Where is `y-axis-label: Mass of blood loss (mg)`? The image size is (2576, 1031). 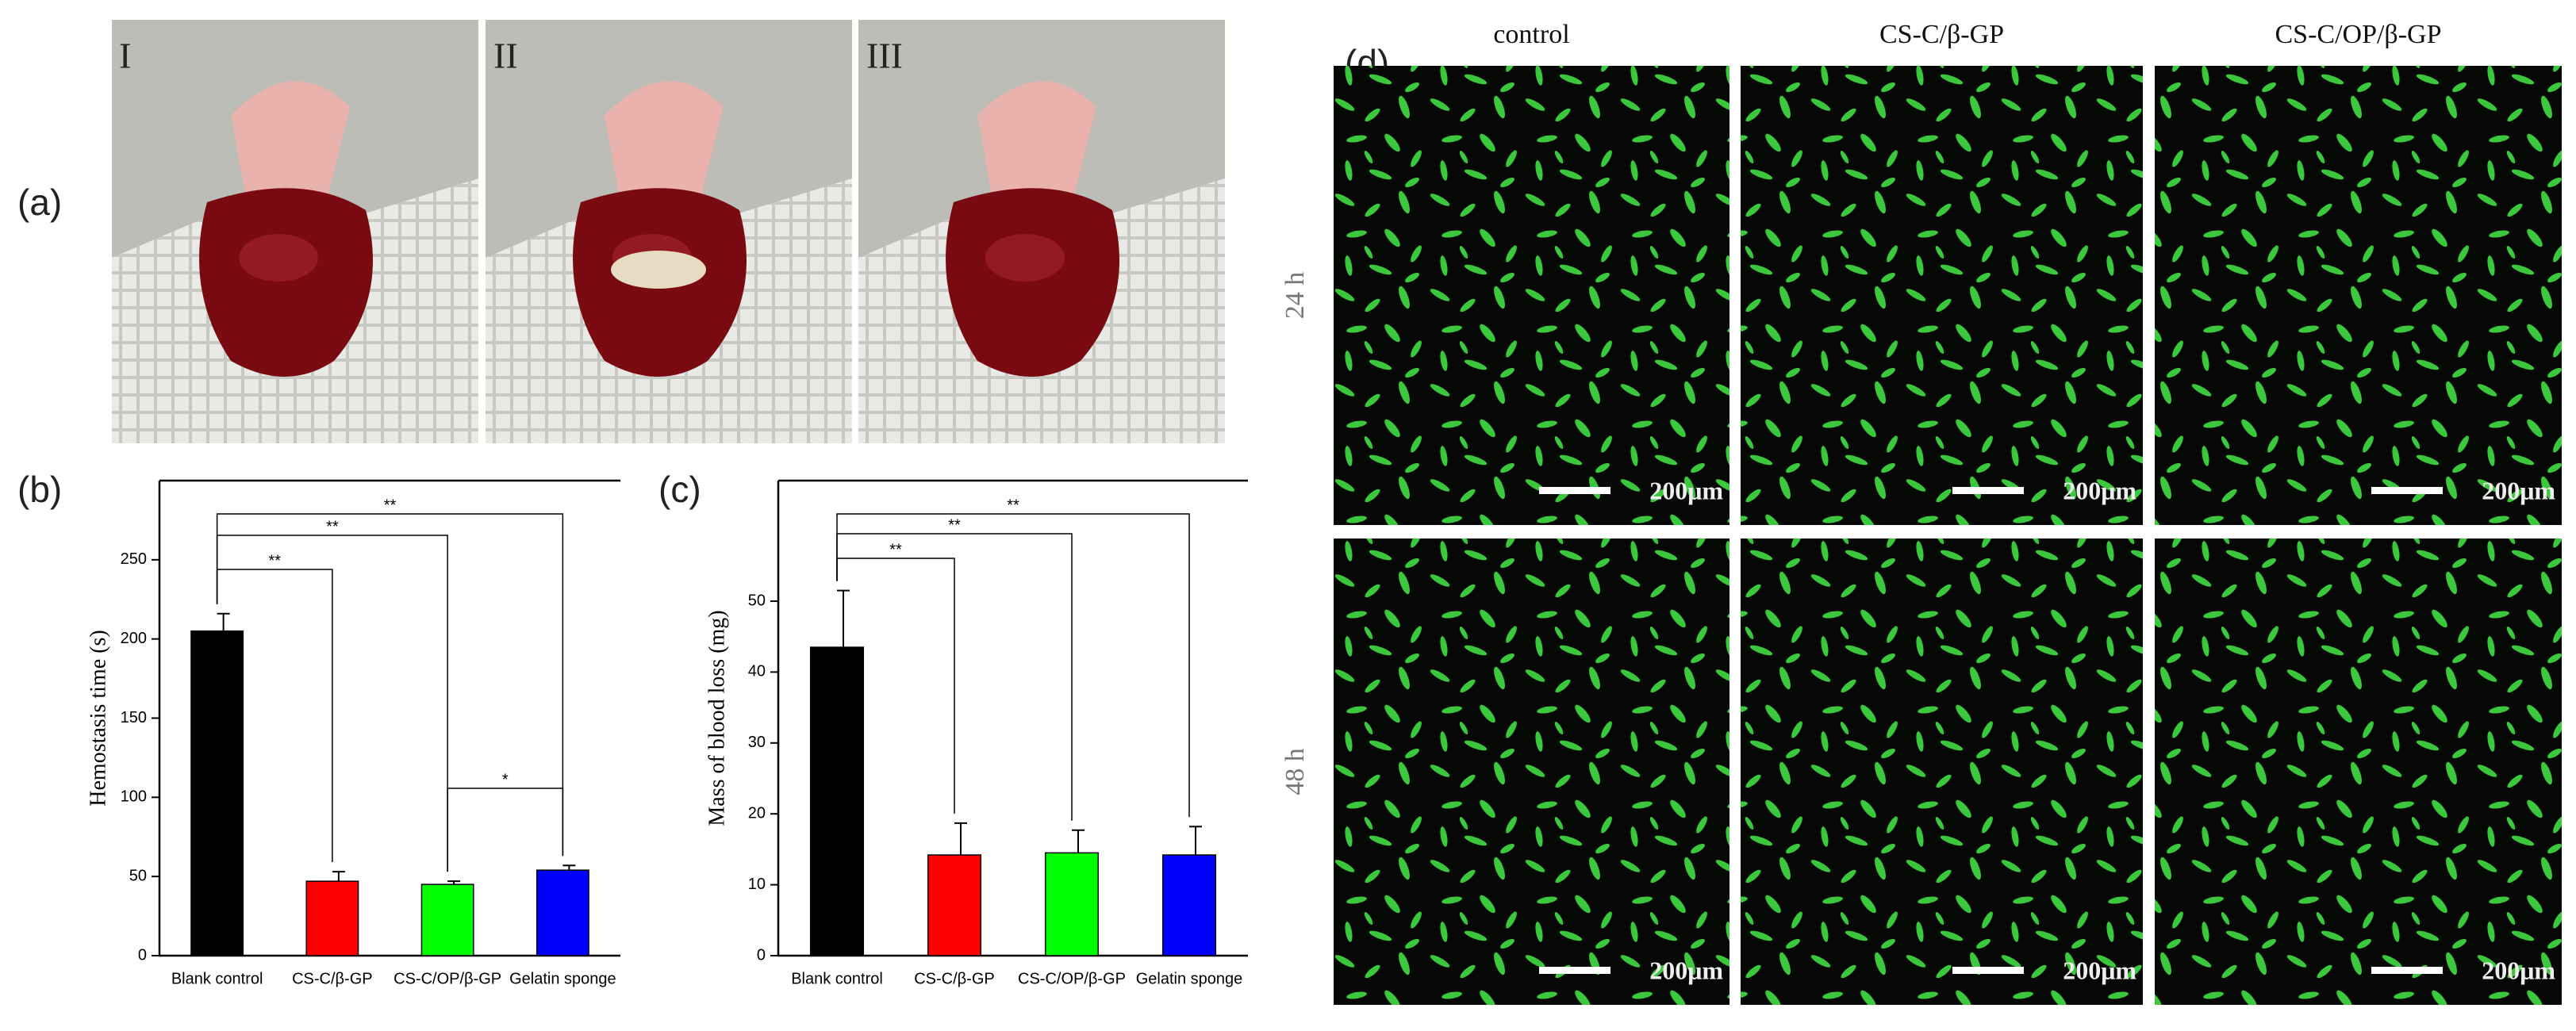
y-axis-label: Mass of blood loss (mg) is located at coordinates (716, 718).